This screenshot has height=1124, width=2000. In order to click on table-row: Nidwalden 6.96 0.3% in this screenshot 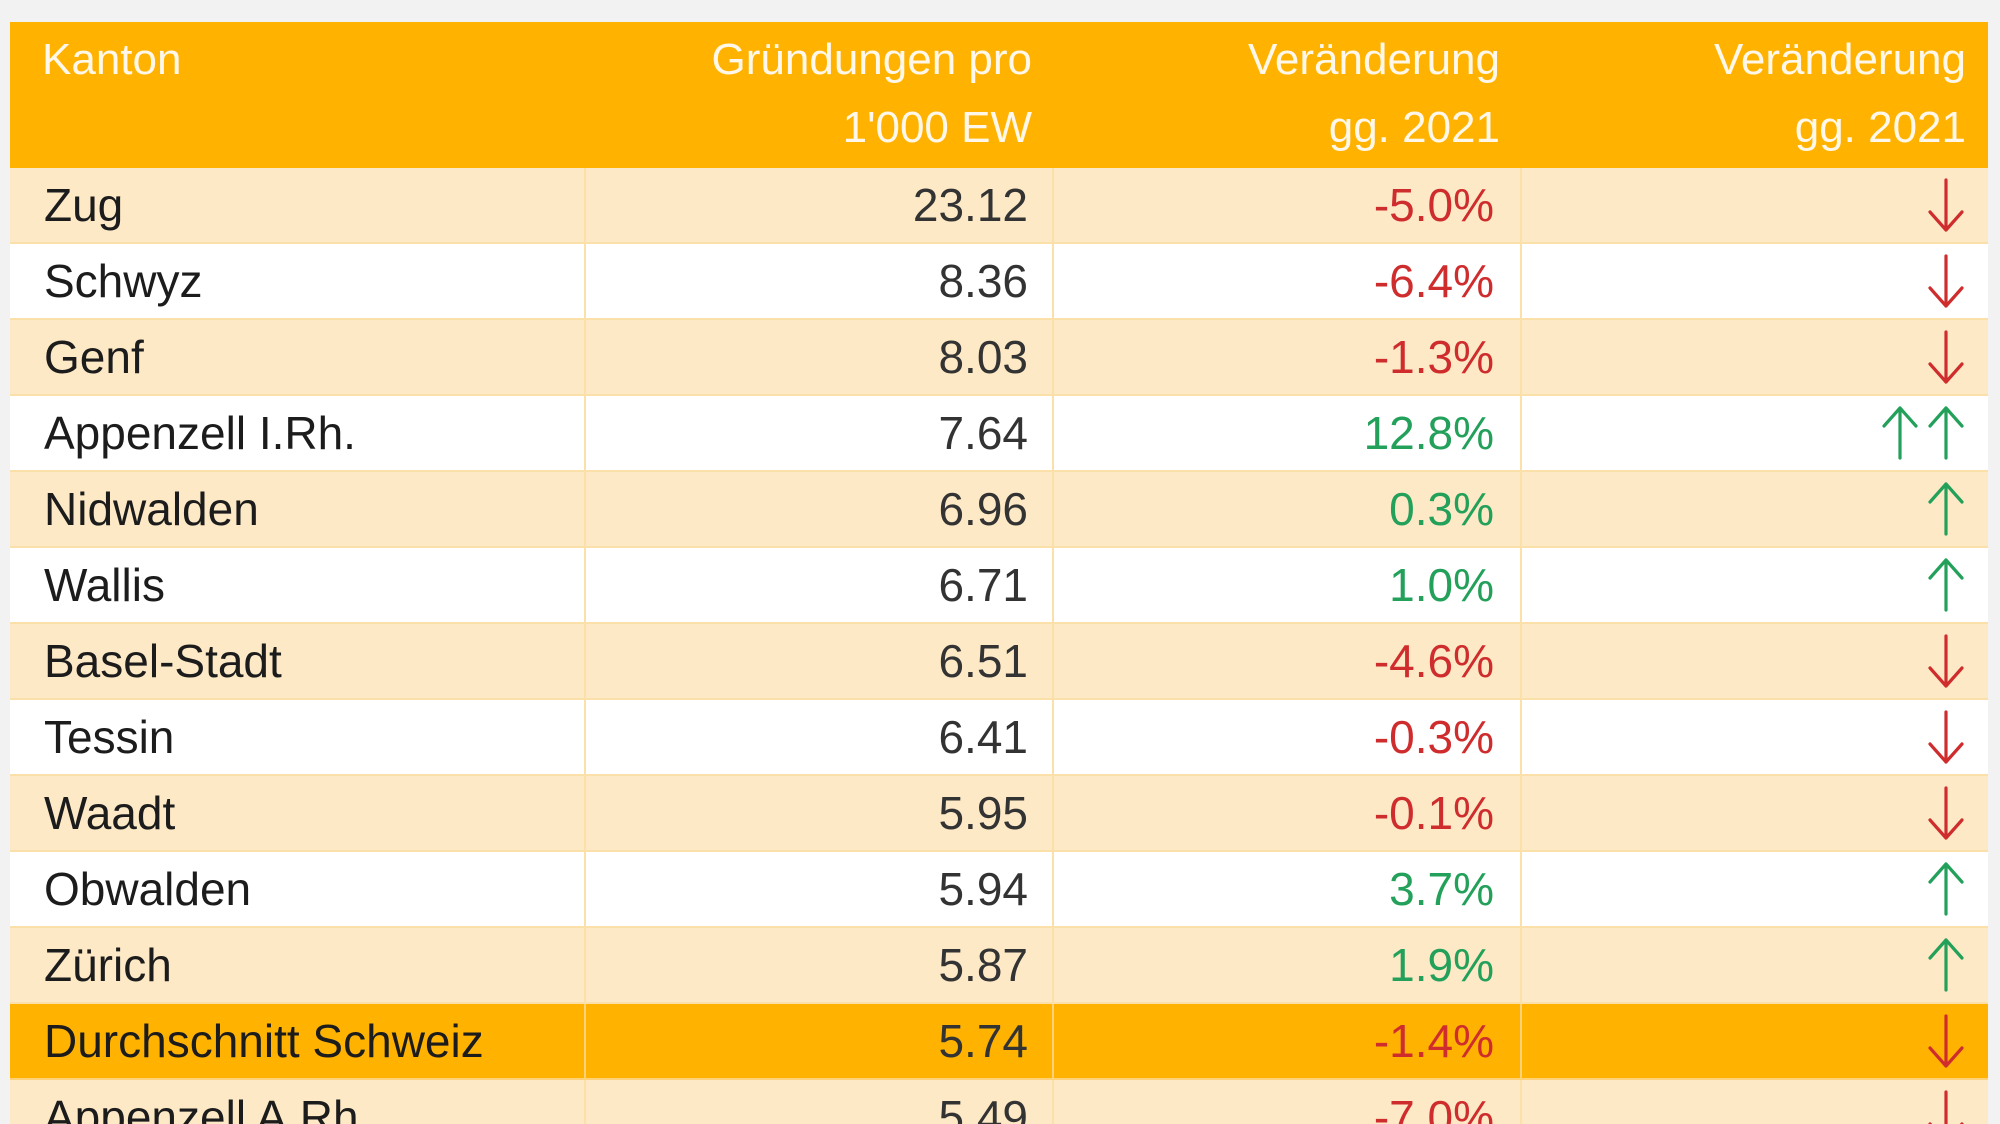, I will do `click(999, 510)`.